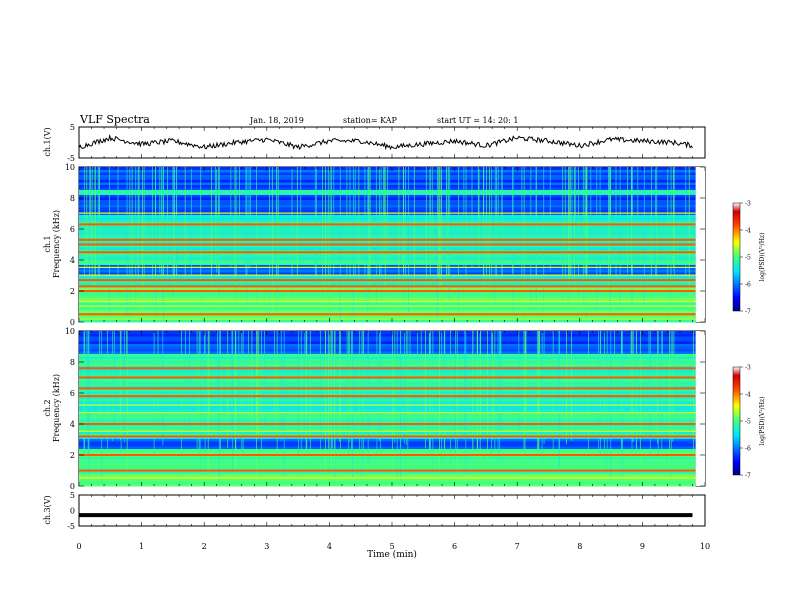  What do you see at coordinates (748, 476) in the screenshot?
I see `colorbar-tick-label: -7` at bounding box center [748, 476].